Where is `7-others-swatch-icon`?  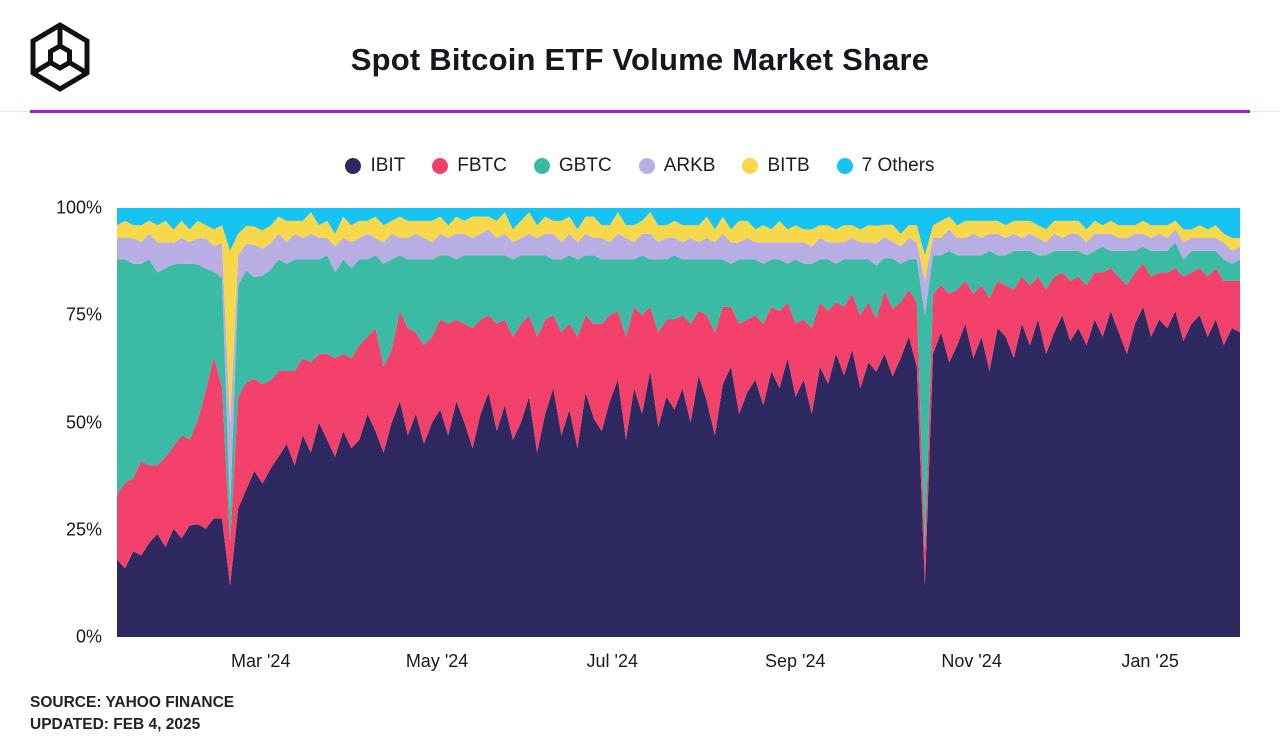 7-others-swatch-icon is located at coordinates (844, 166).